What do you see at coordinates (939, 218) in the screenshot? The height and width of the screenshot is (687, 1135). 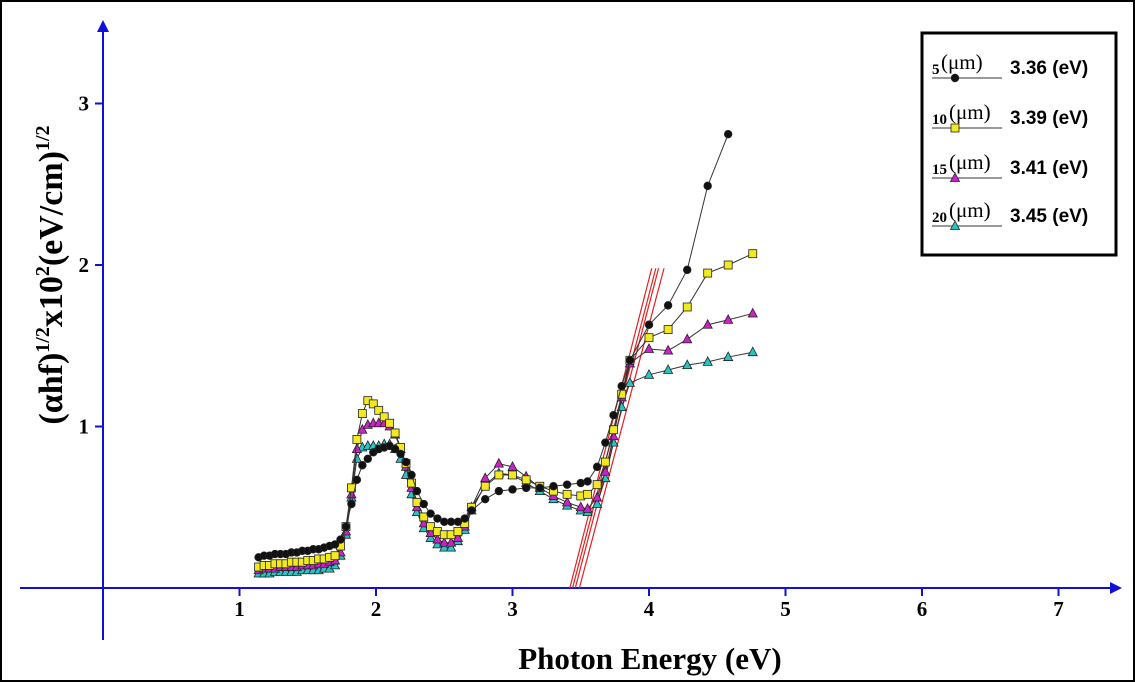 I see `legend-series-name: 20` at bounding box center [939, 218].